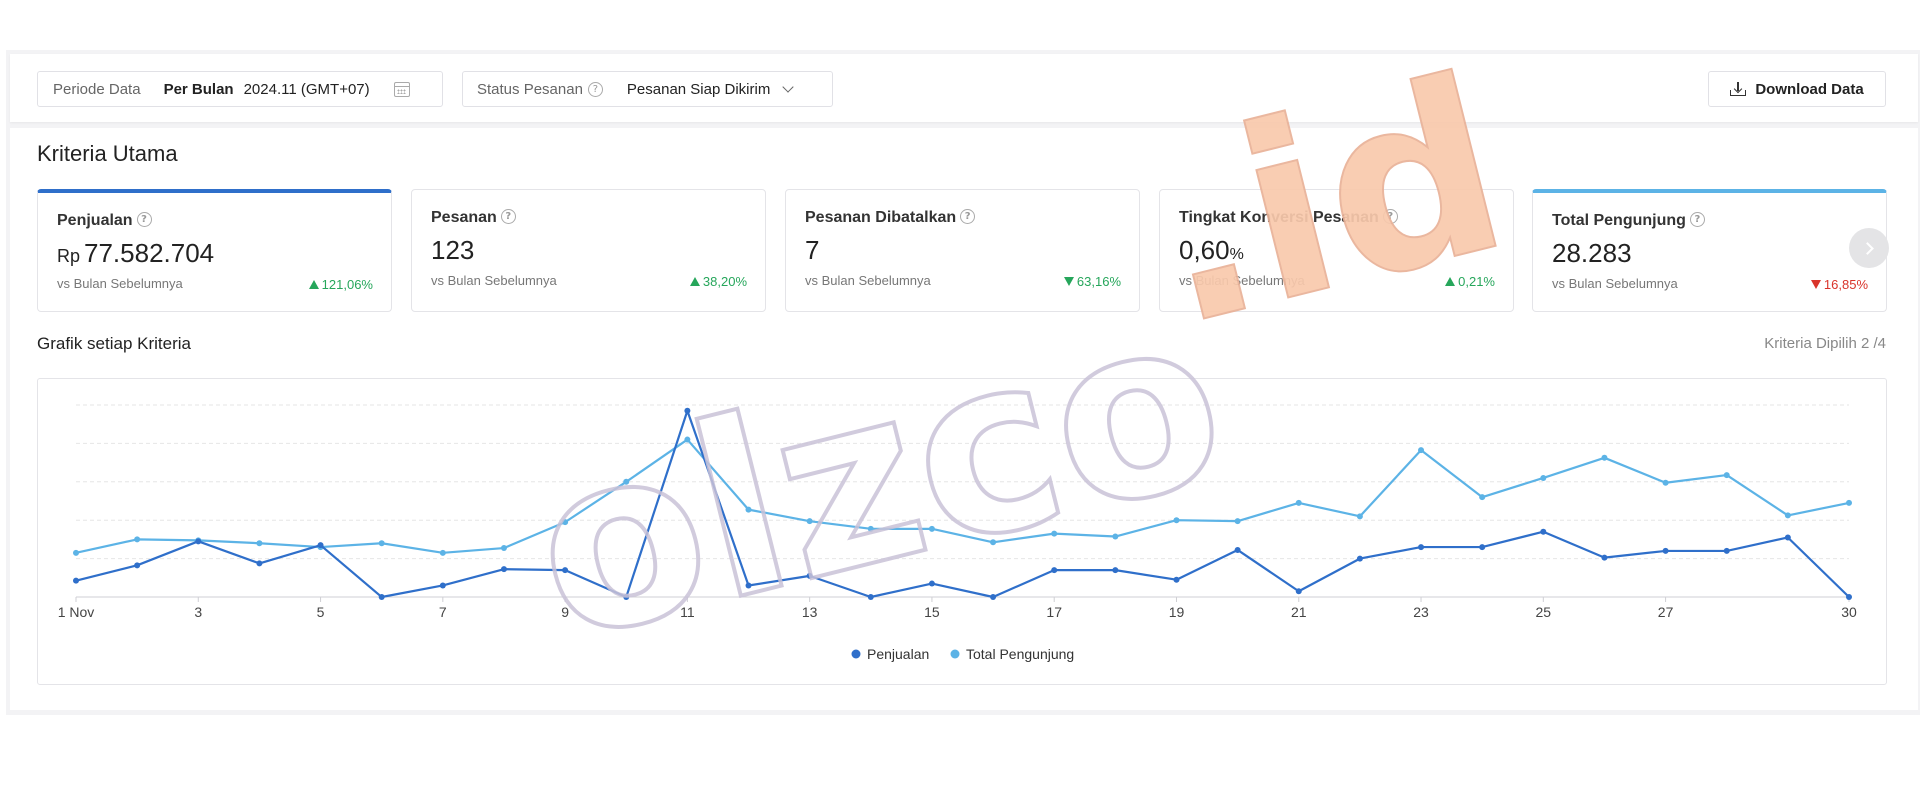 The width and height of the screenshot is (1920, 800). I want to click on card-value: 0,60%, so click(1211, 250).